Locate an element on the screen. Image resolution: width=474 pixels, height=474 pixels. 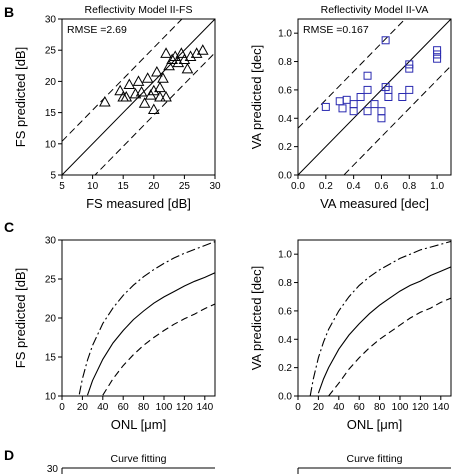
series-line-solid is located at coordinates (384, 330).